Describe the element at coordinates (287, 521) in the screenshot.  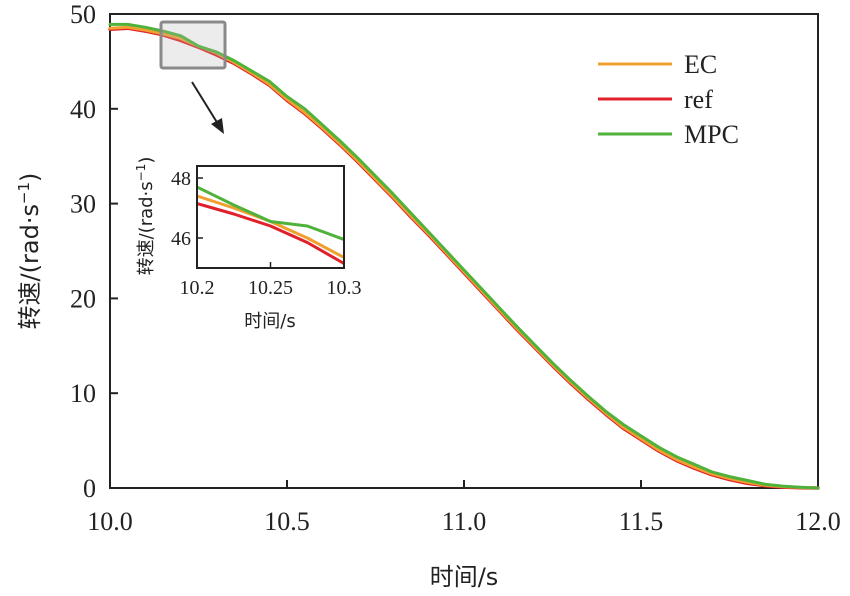
I see `x-tick-label: 10.5` at that location.